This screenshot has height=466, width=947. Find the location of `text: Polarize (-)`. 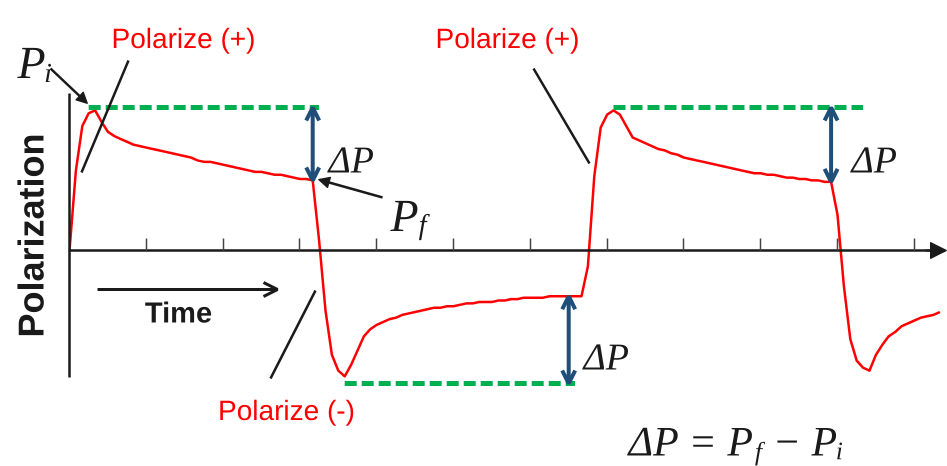

text: Polarize (-) is located at coordinates (286, 410).